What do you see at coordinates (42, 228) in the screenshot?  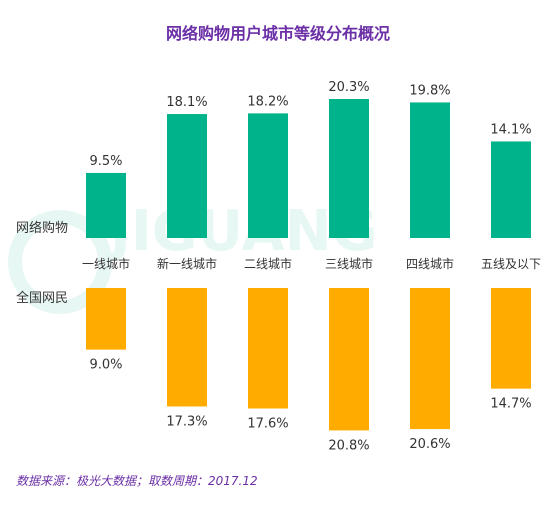 I see `series-label-online-shopping: 网络购物` at bounding box center [42, 228].